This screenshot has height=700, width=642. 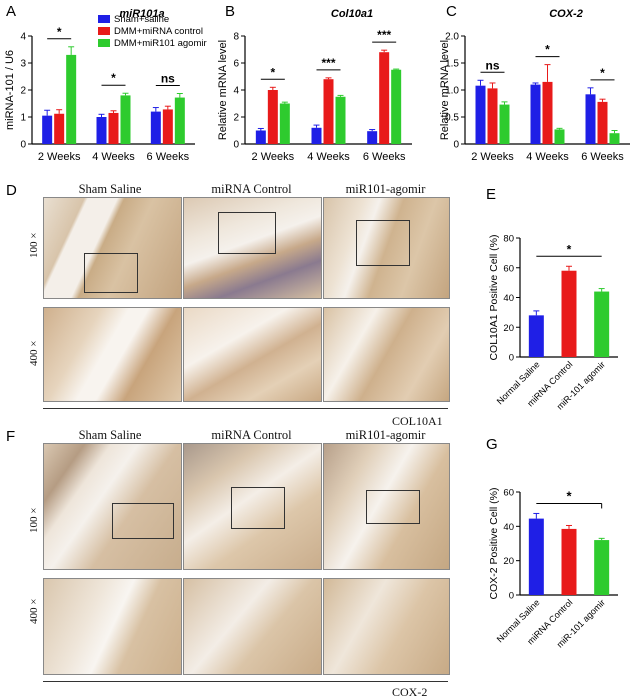 I want to click on f-column-agomir: miR101-agomir, so click(x=385, y=435).